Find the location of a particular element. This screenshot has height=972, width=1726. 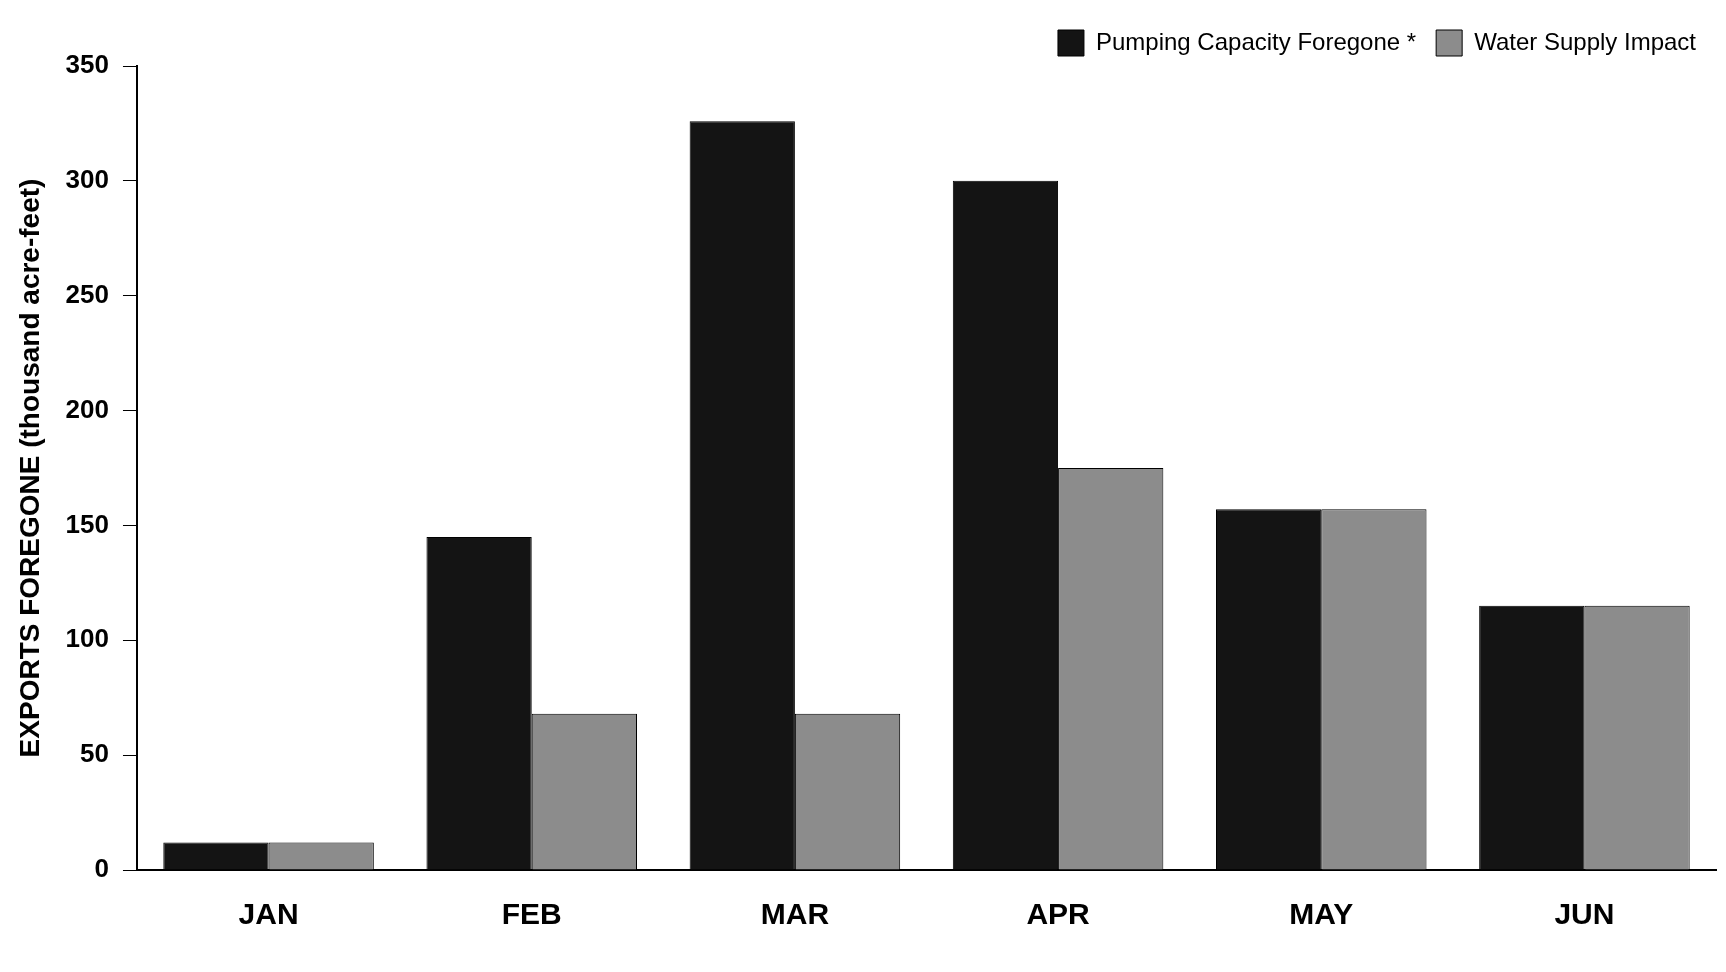

y-tick-label: 300 is located at coordinates (87, 179).